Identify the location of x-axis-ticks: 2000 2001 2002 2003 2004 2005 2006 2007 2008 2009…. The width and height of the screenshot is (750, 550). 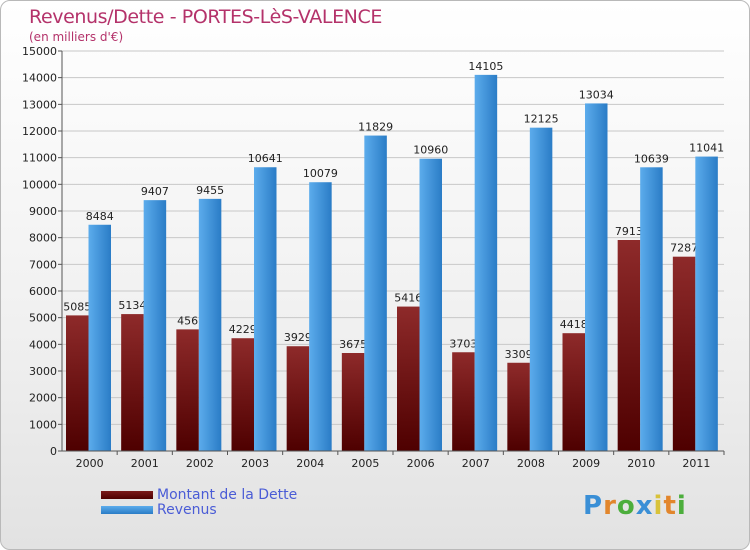
(400, 460).